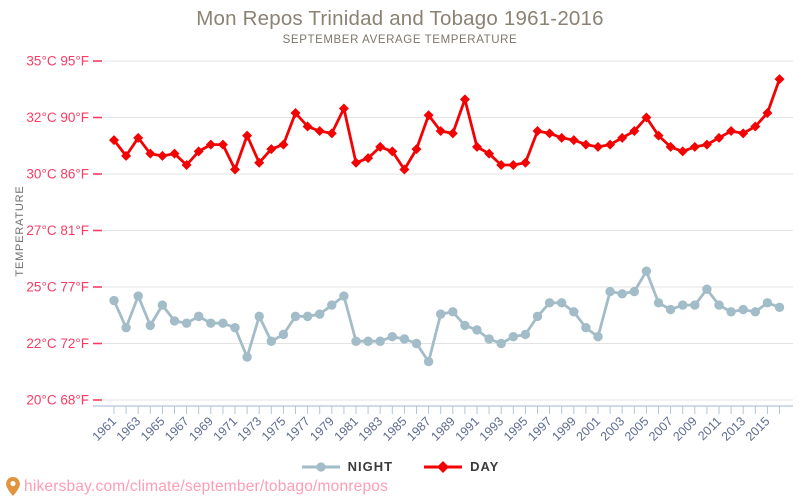 Image resolution: width=800 pixels, height=500 pixels. I want to click on x-tick-label: 1979, so click(322, 429).